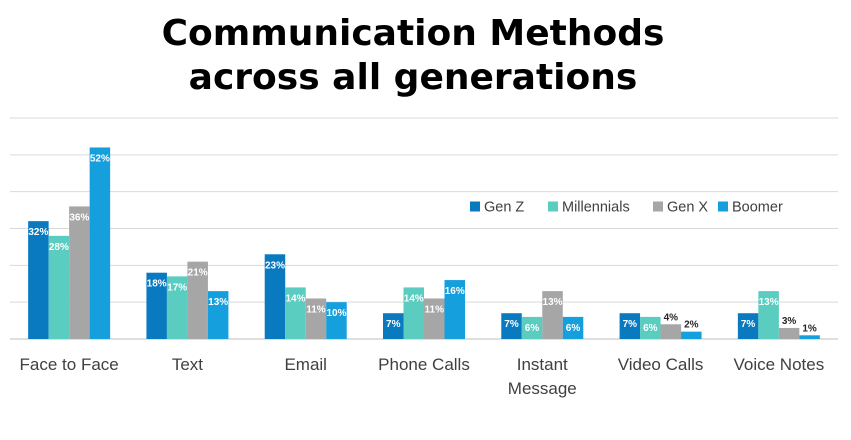 The width and height of the screenshot is (851, 440). Describe the element at coordinates (69, 364) in the screenshot. I see `category-label: Face to Face` at that location.